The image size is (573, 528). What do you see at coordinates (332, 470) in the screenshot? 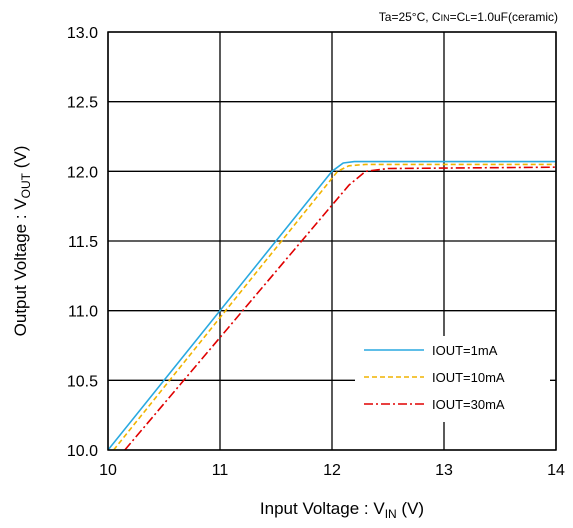
I see `x-tick-label: 12` at bounding box center [332, 470].